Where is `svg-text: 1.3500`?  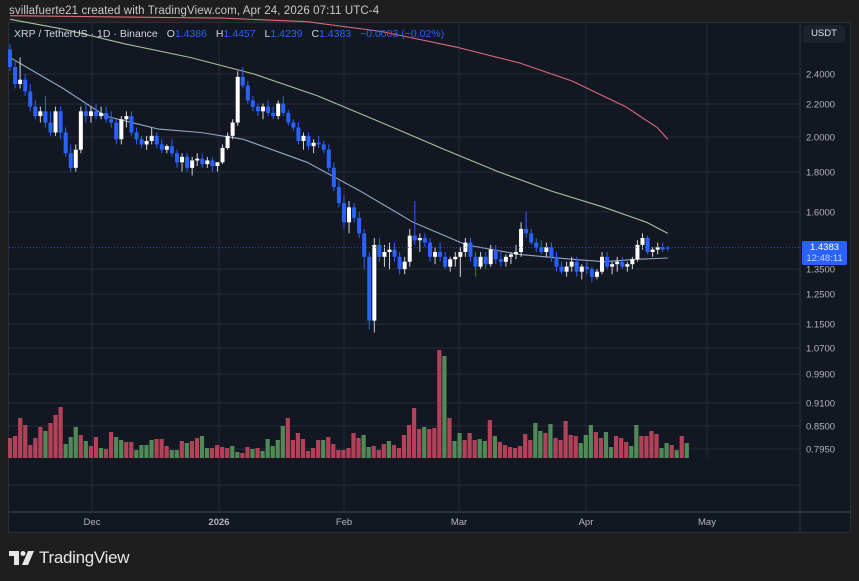
svg-text: 1.3500 is located at coordinates (820, 270).